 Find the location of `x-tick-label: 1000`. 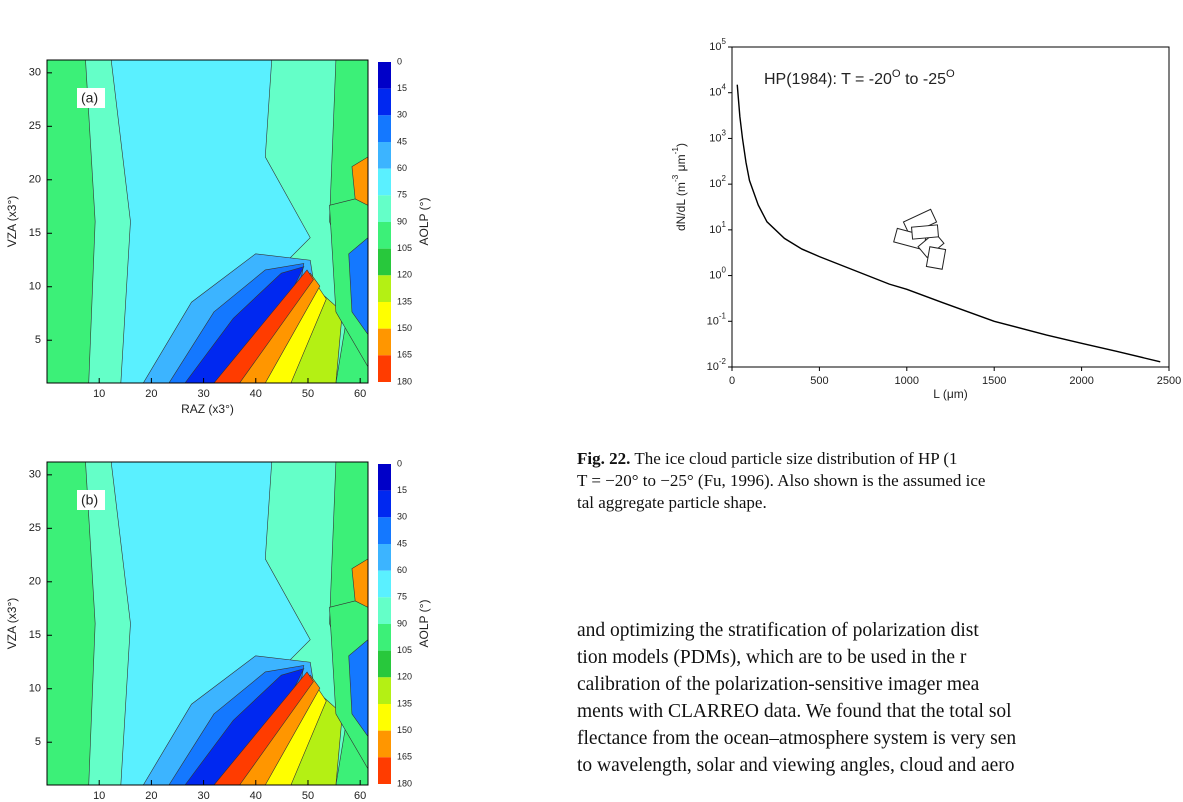

x-tick-label: 1000 is located at coordinates (907, 381).